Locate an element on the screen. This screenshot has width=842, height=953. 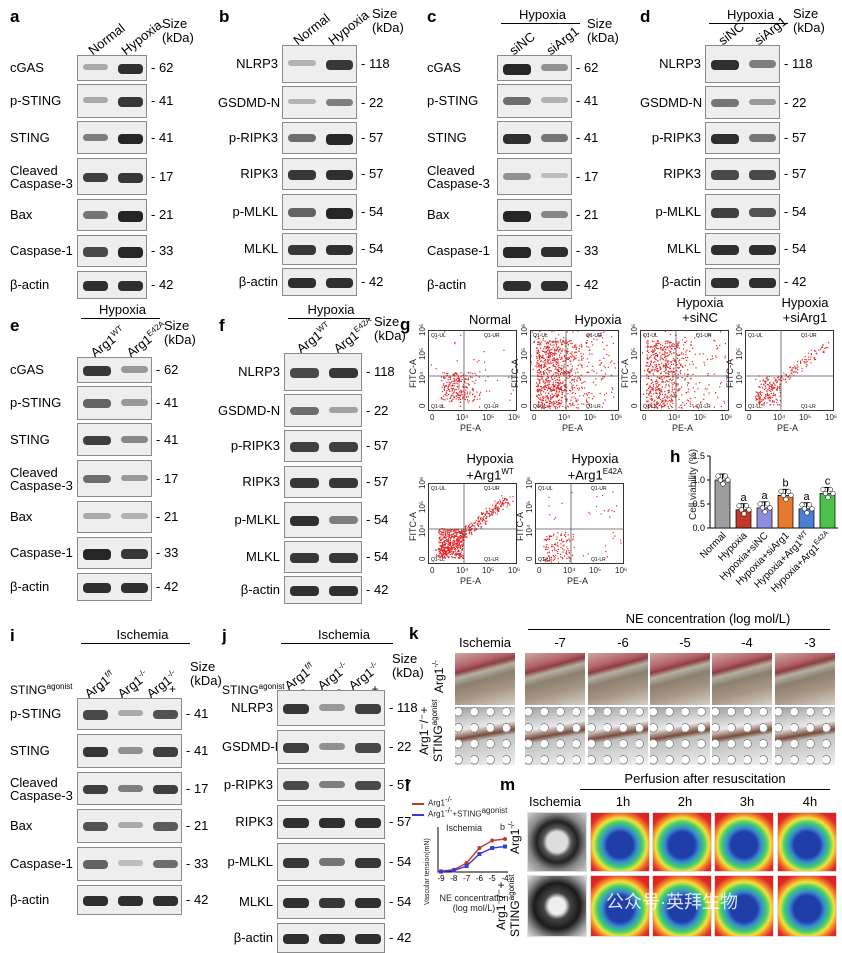
flow-y-tick: 10⁴ is located at coordinates (529, 530).